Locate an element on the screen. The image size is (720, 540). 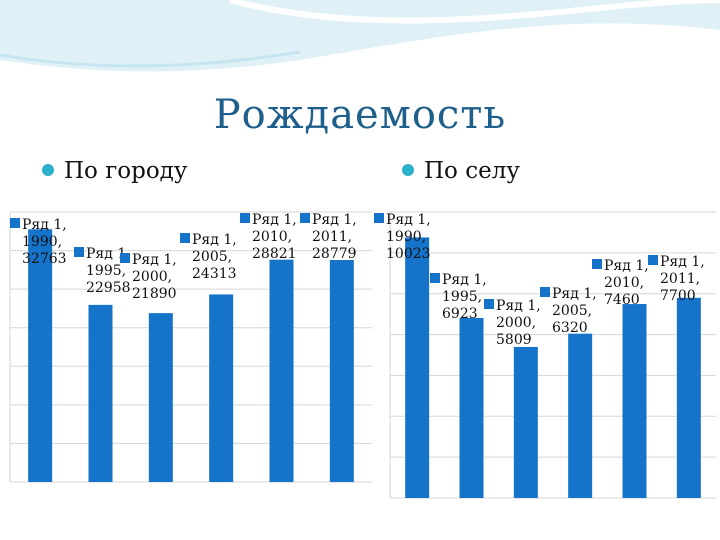
city-data-label: 1990, is located at coordinates (42, 242).